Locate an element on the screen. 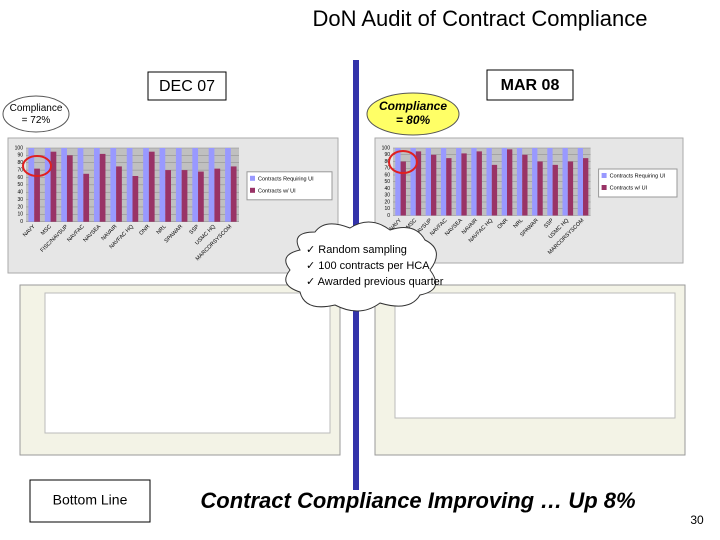 The height and width of the screenshot is (540, 720). period-label: DEC 07 is located at coordinates (187, 86).